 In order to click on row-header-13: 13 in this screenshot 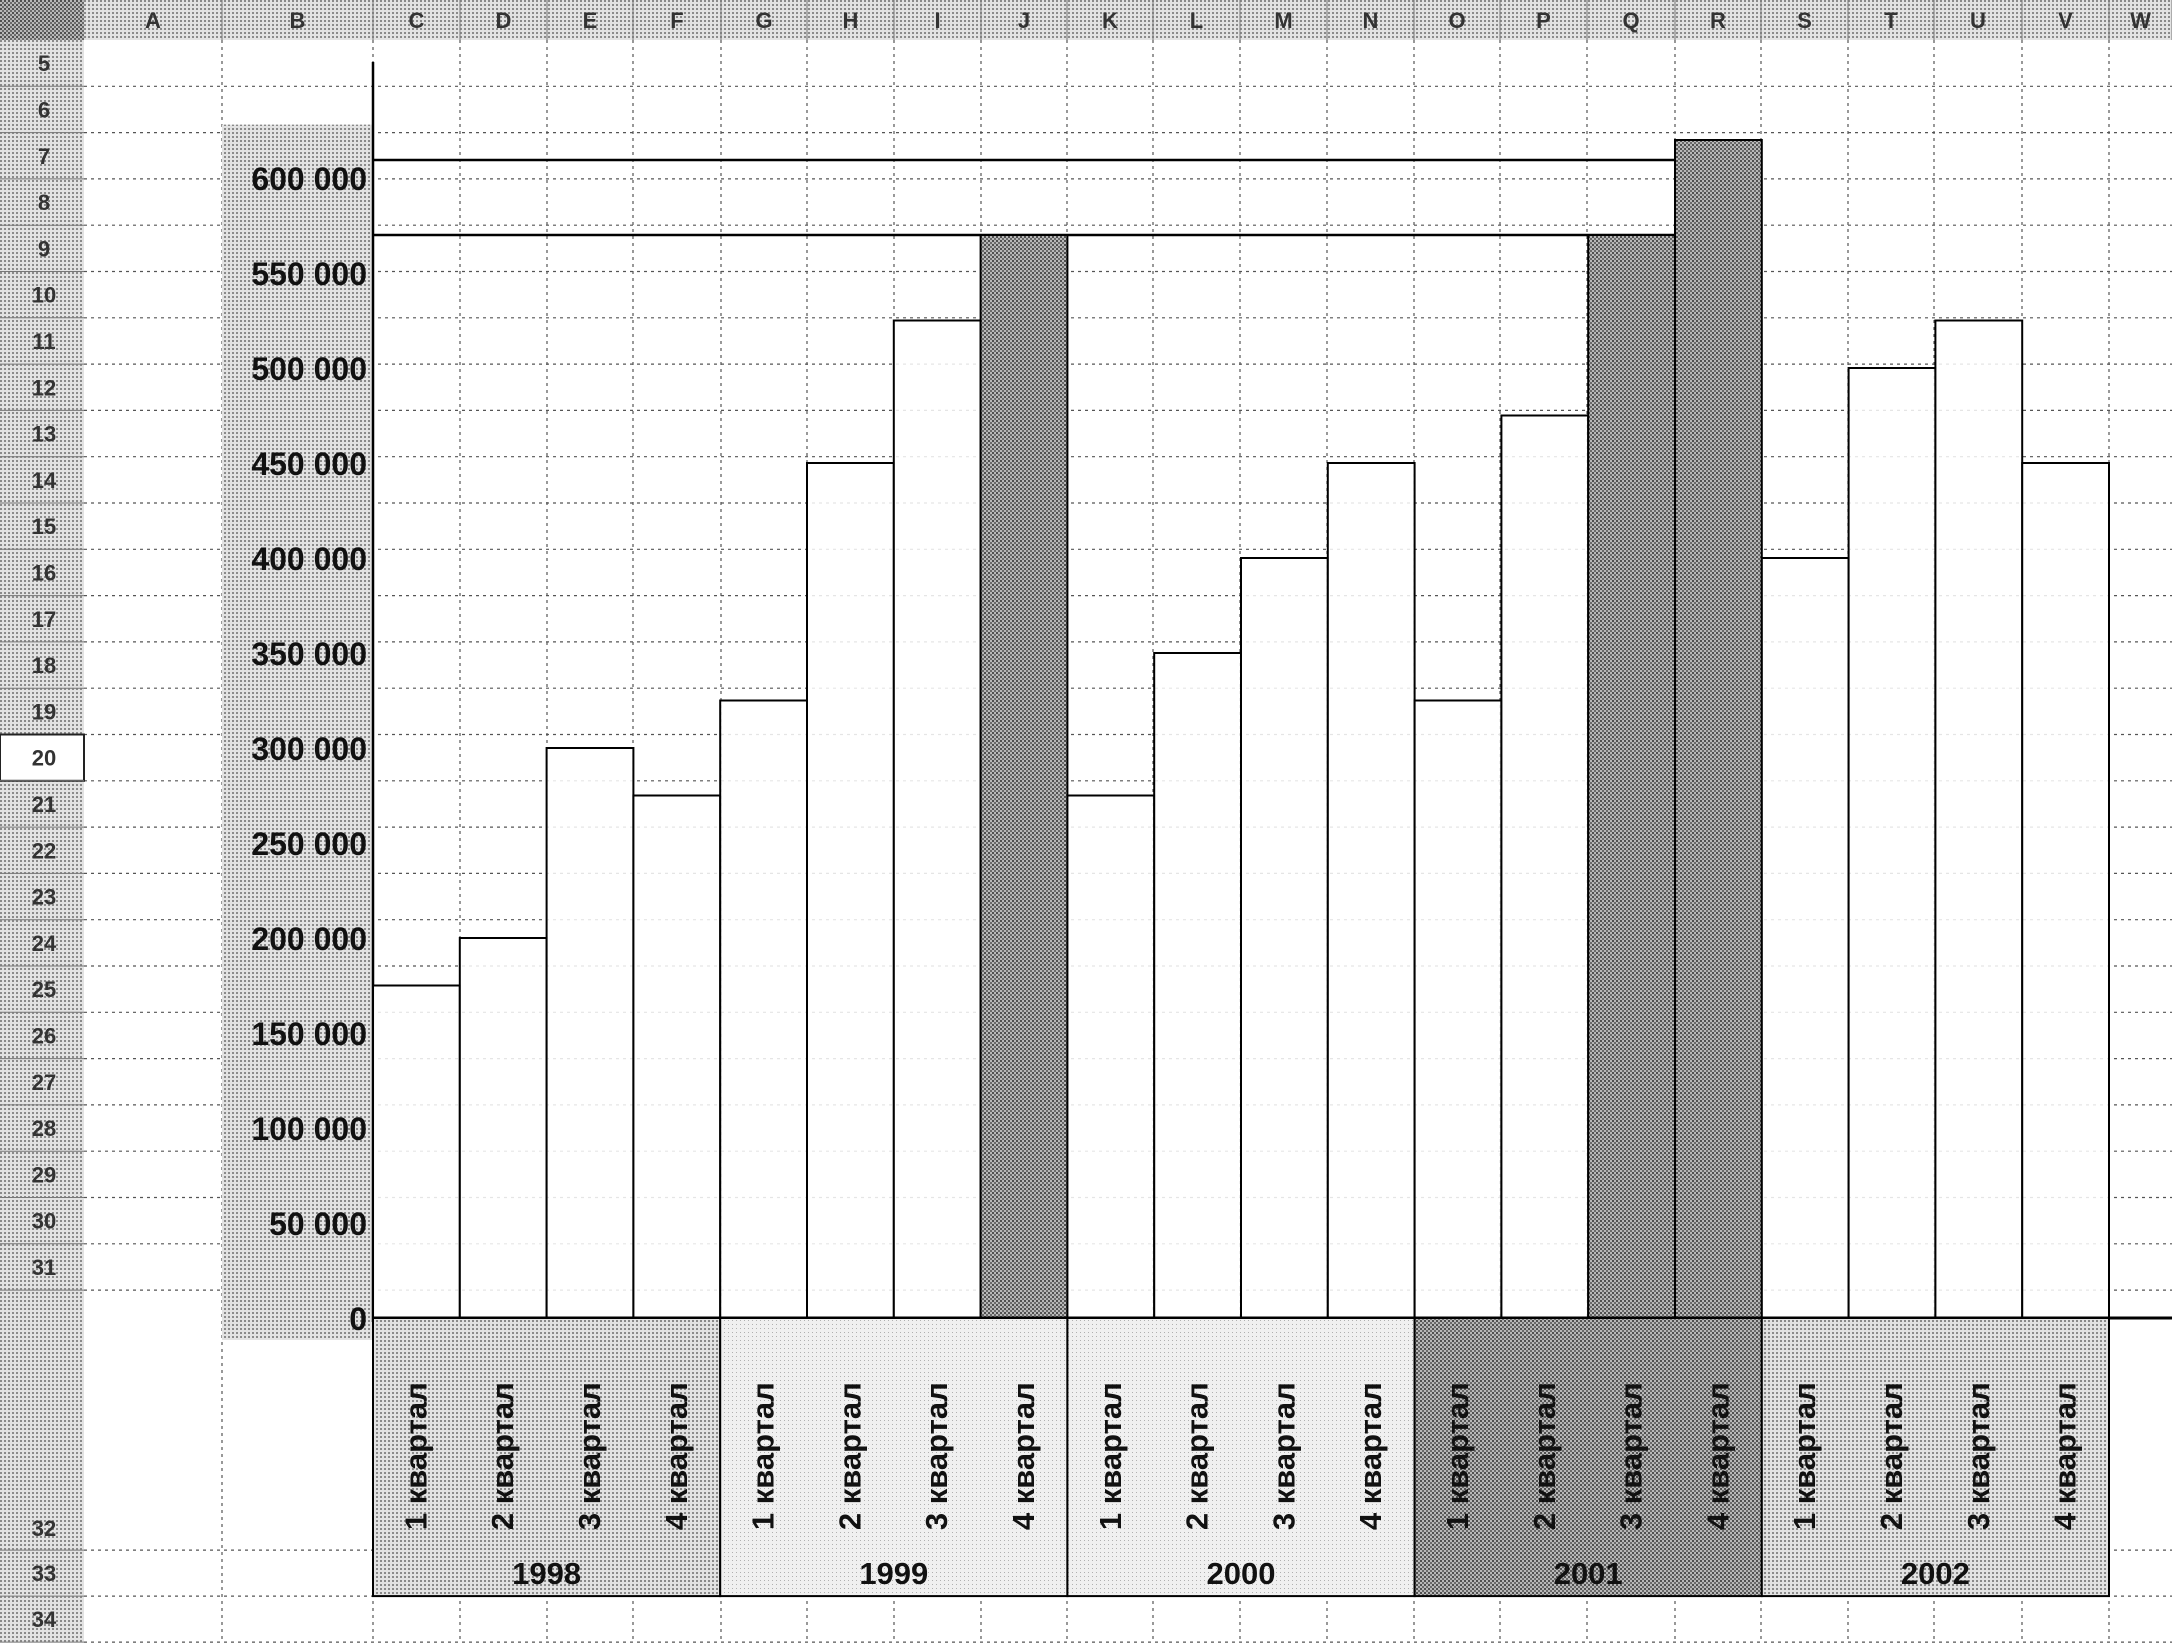, I will do `click(42, 440)`.